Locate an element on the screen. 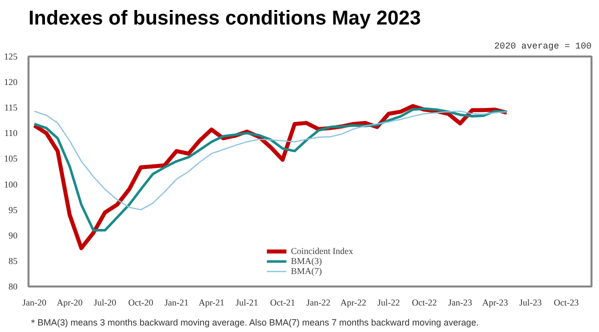 The width and height of the screenshot is (599, 332). x-tick-label: Oct-20 is located at coordinates (141, 303).